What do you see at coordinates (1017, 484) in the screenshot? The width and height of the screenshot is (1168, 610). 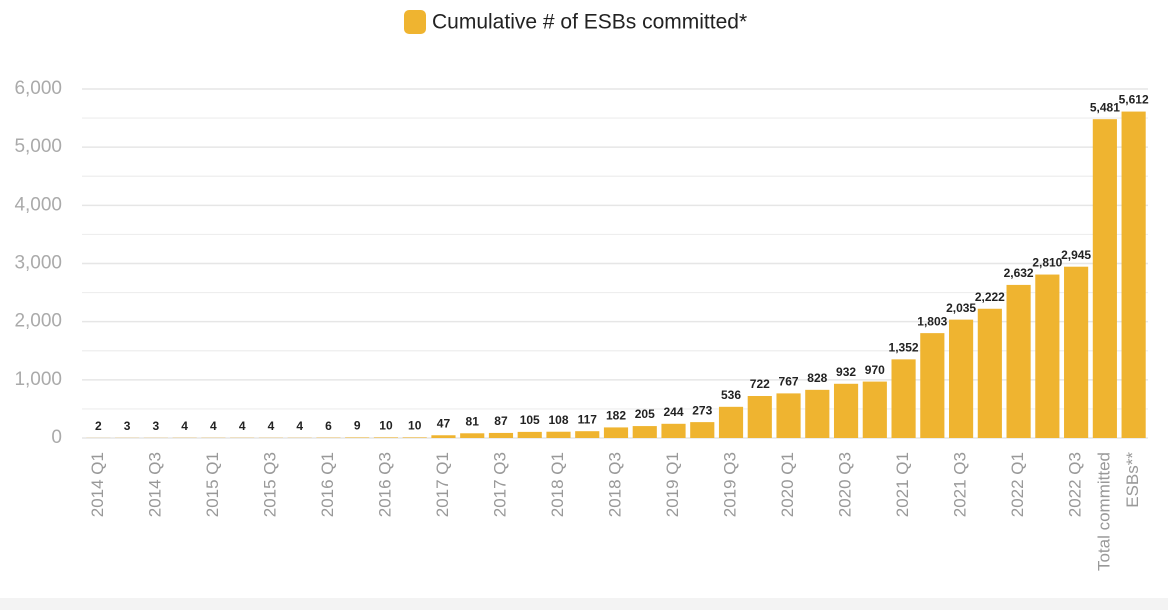 I see `x-tick-label: 2022 Q1` at bounding box center [1017, 484].